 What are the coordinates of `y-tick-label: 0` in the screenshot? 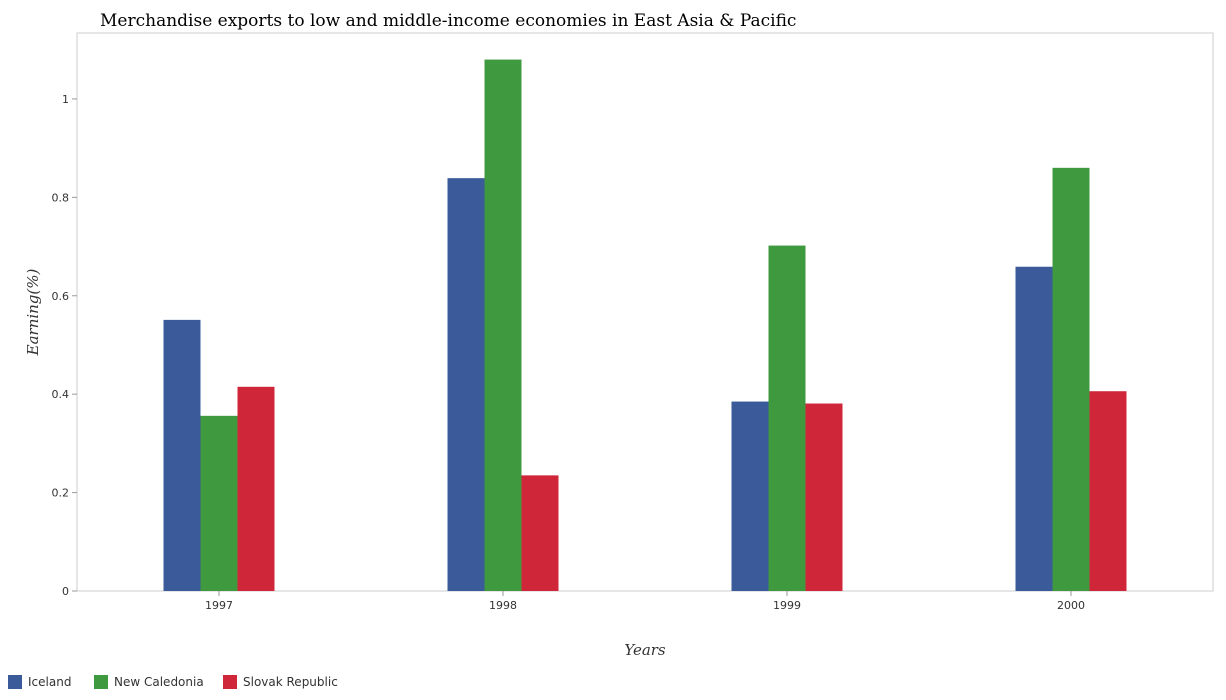 It's located at (65, 591).